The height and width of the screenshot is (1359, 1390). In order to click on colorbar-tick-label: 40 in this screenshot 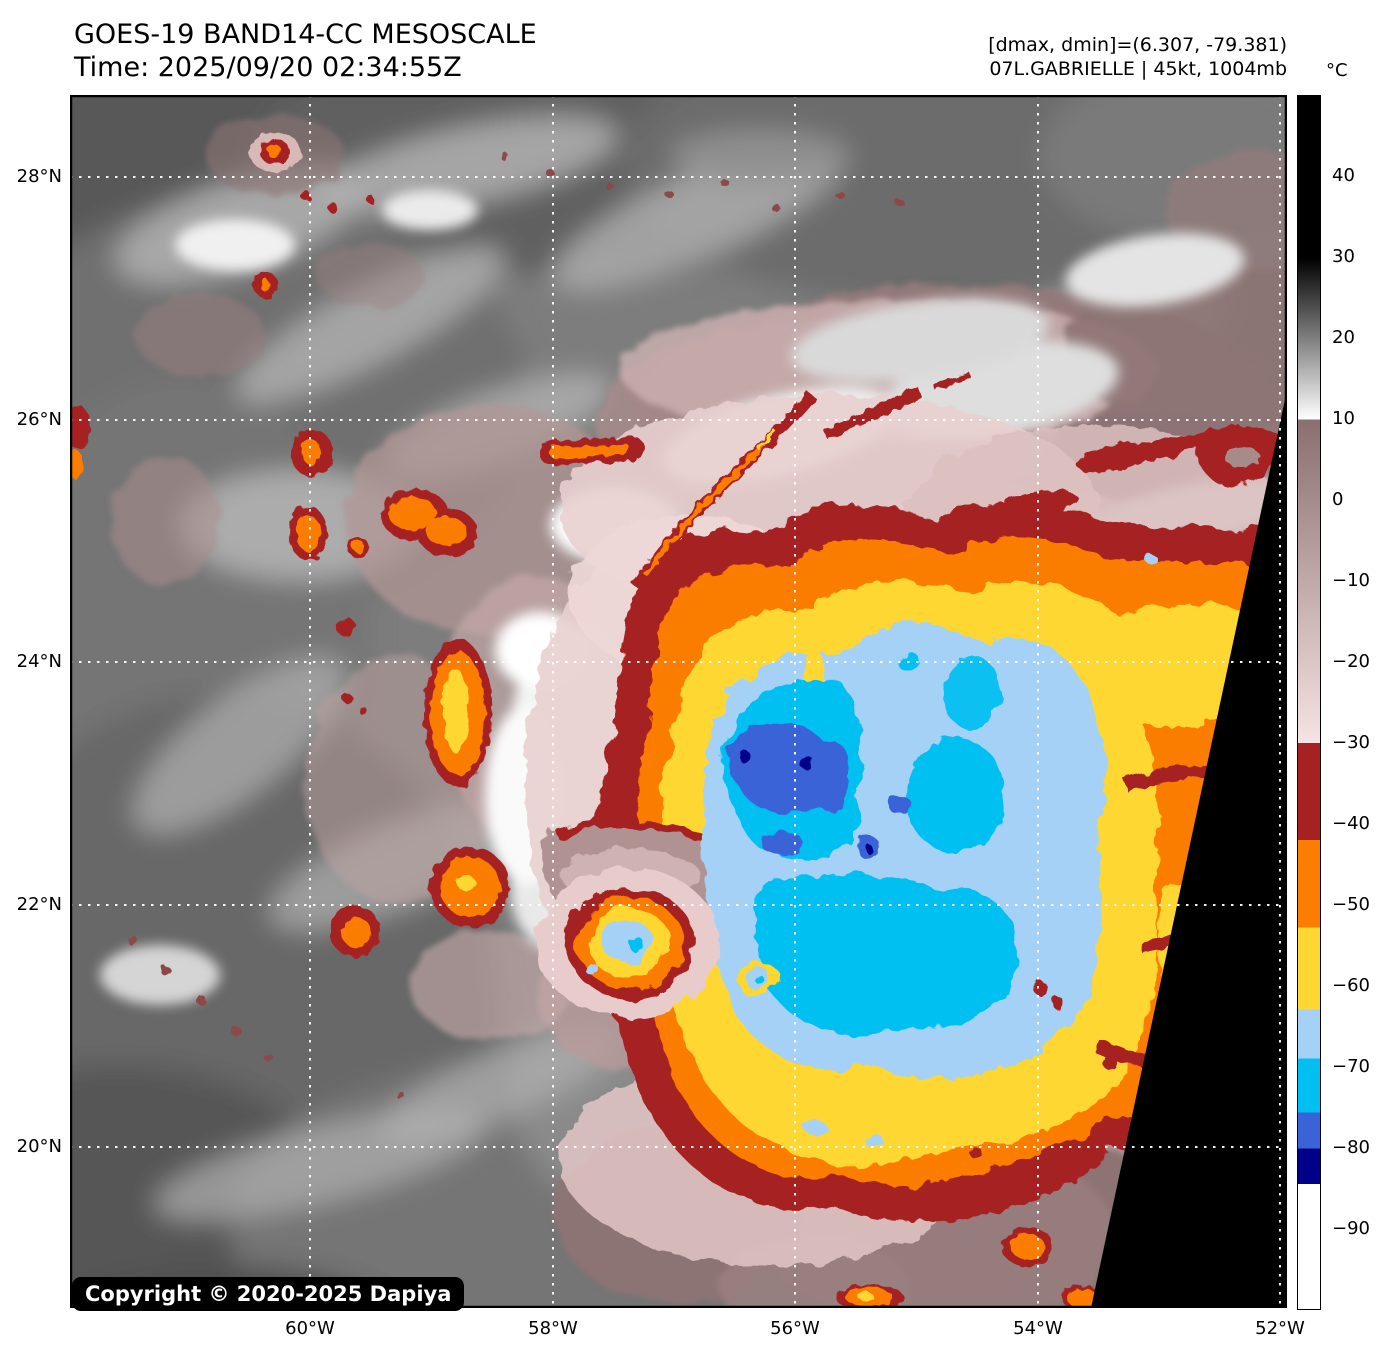, I will do `click(1343, 175)`.